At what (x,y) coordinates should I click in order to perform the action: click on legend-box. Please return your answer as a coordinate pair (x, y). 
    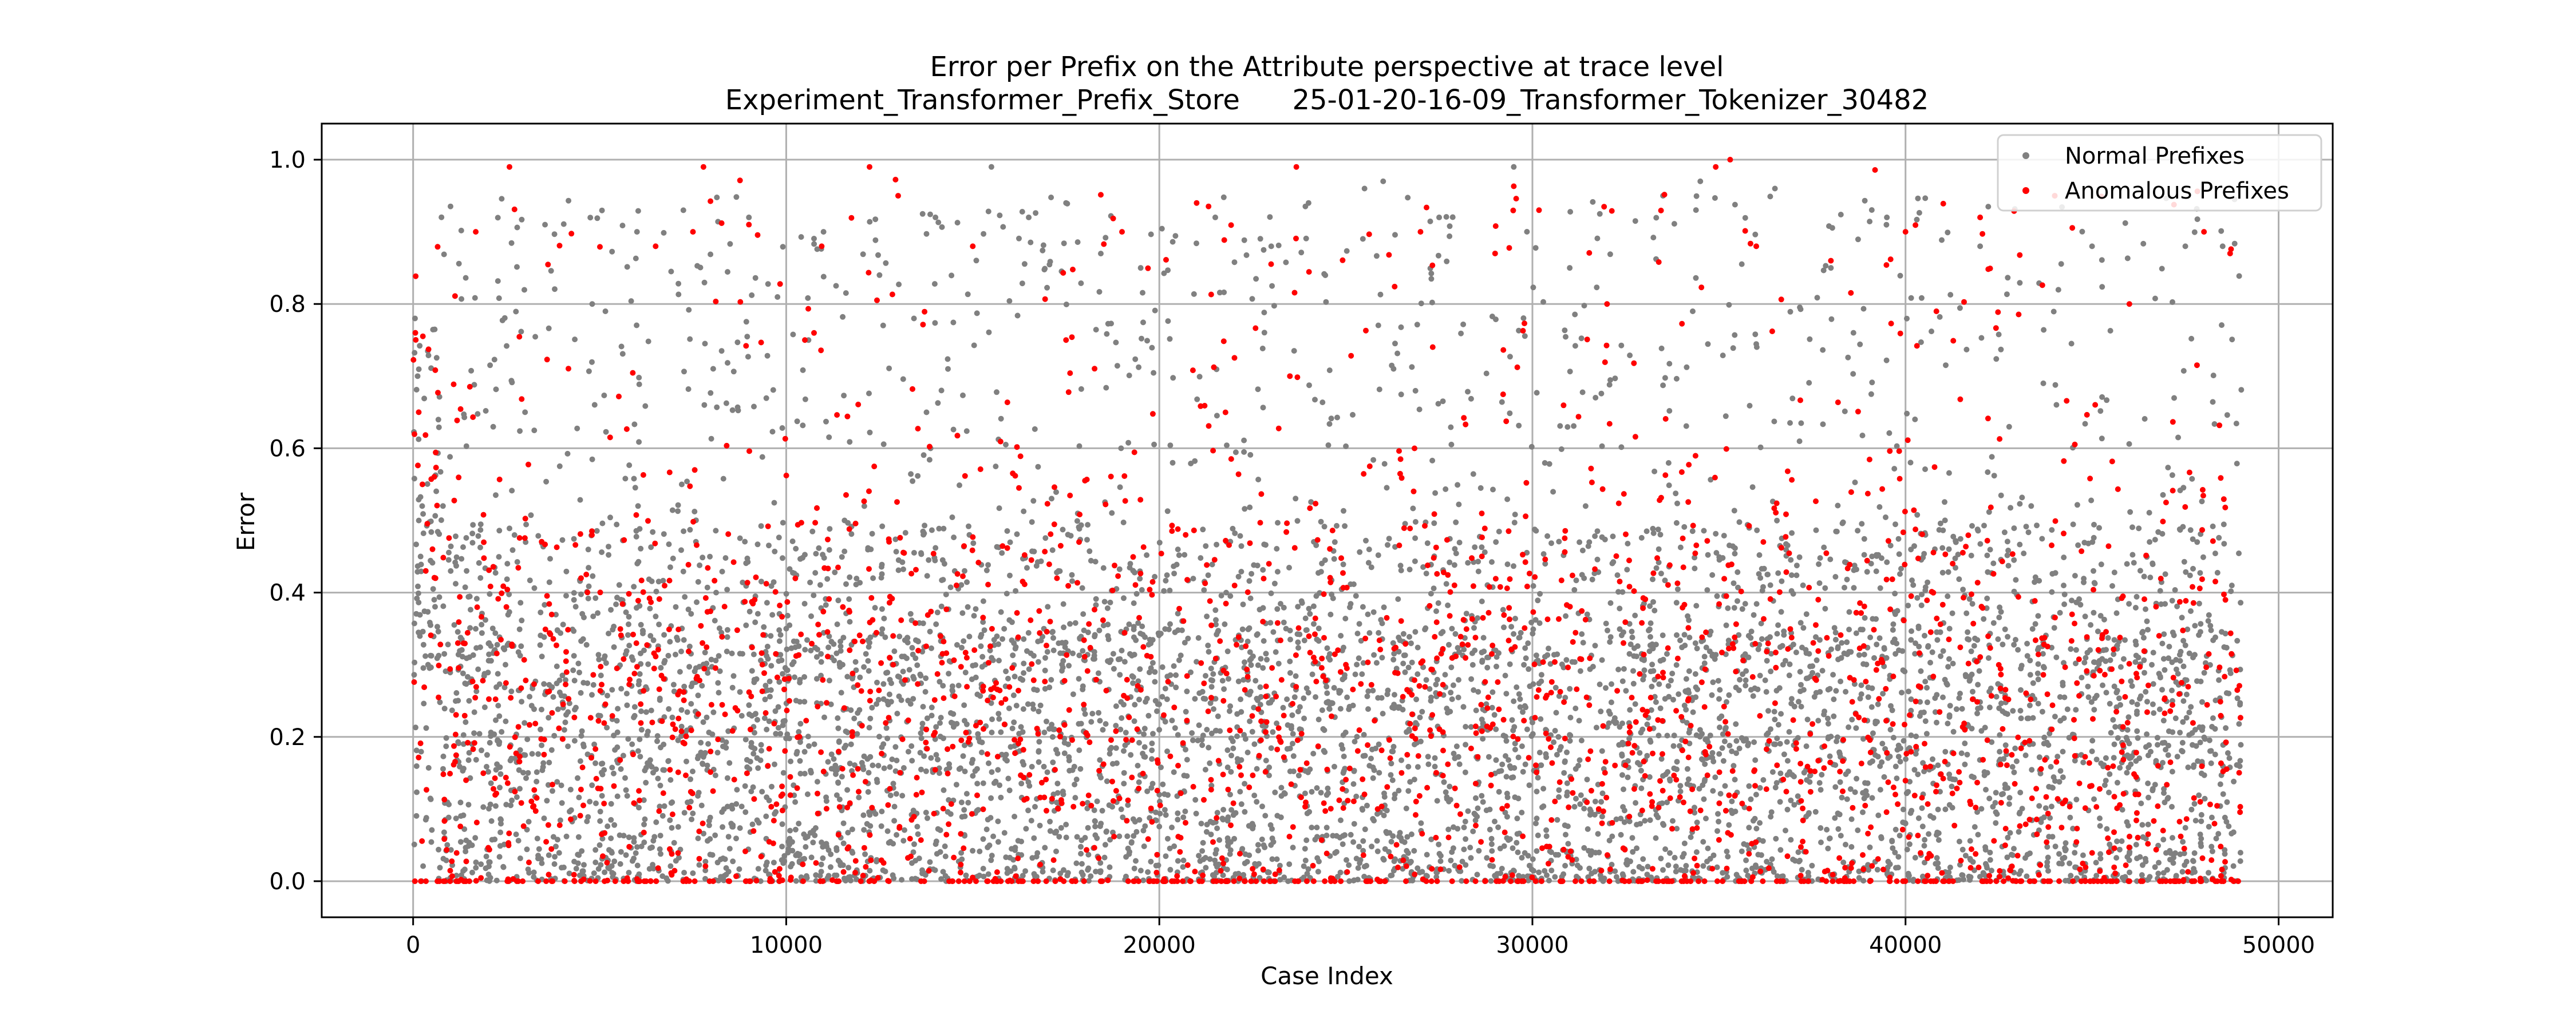
    Looking at the image, I should click on (2159, 173).